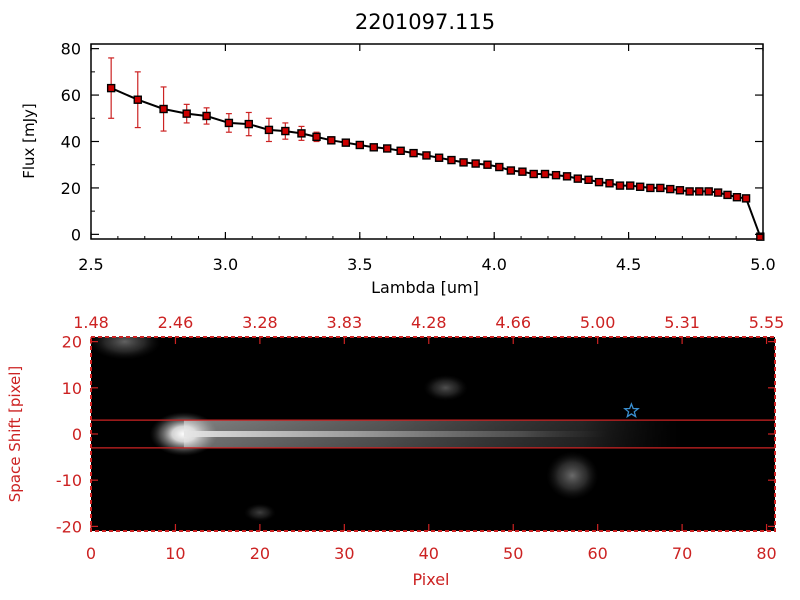 The width and height of the screenshot is (800, 600). What do you see at coordinates (91, 322) in the screenshot?
I see `wavelength-tick-label: 1.48` at bounding box center [91, 322].